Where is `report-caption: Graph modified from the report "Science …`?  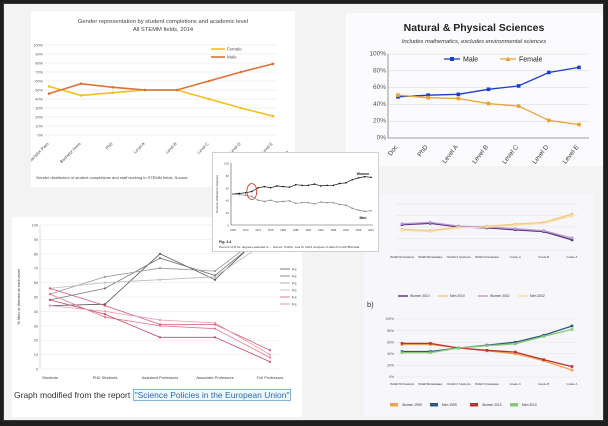
report-caption: Graph modified from the report "Science … is located at coordinates (153, 395).